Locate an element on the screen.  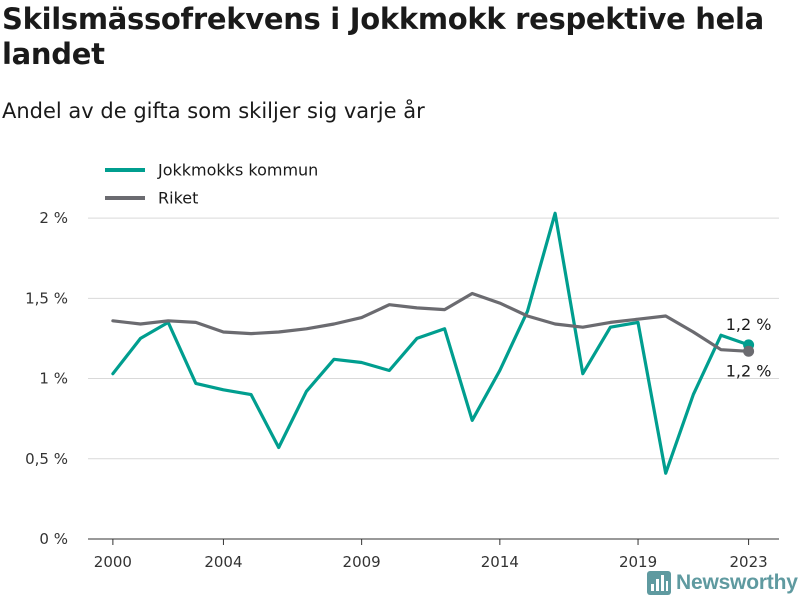
y-axis: 0 % 0,5 % 1 % 1,5 % 2 % is located at coordinates (46, 378).